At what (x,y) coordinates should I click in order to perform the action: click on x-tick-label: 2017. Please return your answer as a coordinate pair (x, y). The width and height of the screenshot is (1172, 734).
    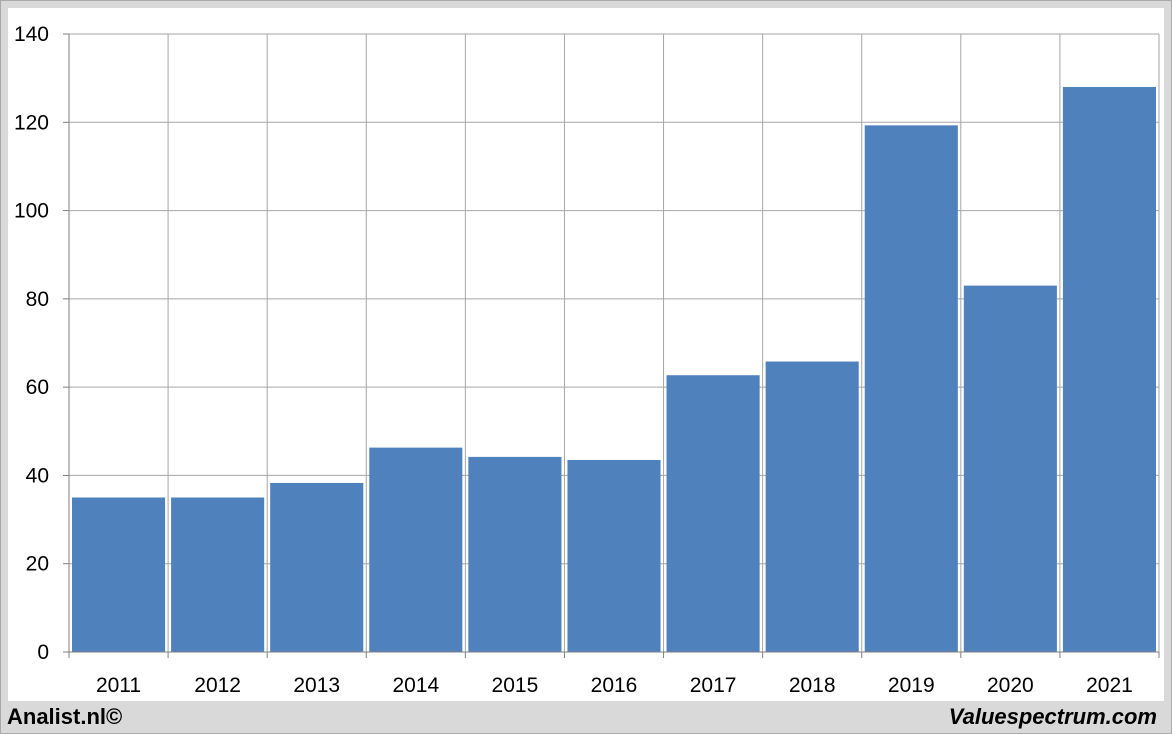
    Looking at the image, I should click on (713, 685).